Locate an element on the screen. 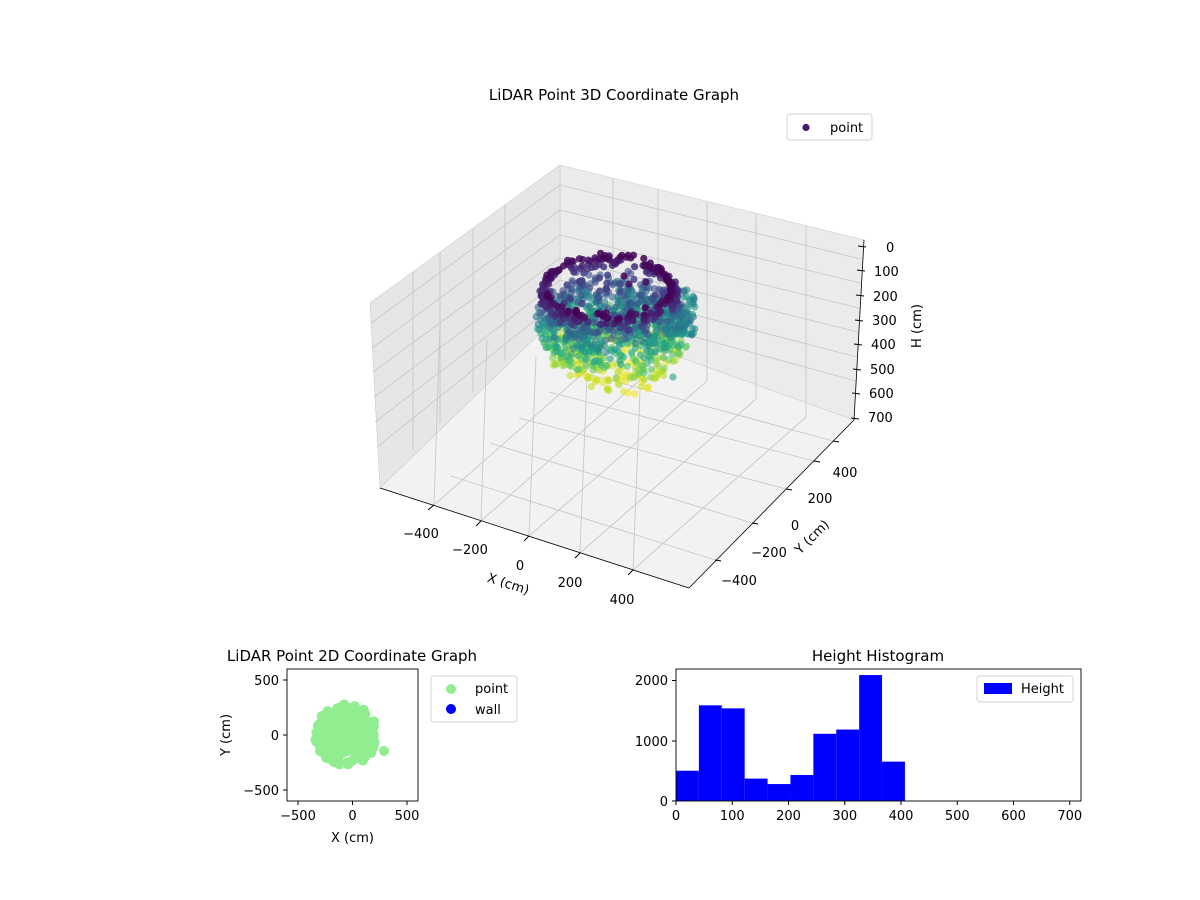  hist-bars is located at coordinates (790, 738).